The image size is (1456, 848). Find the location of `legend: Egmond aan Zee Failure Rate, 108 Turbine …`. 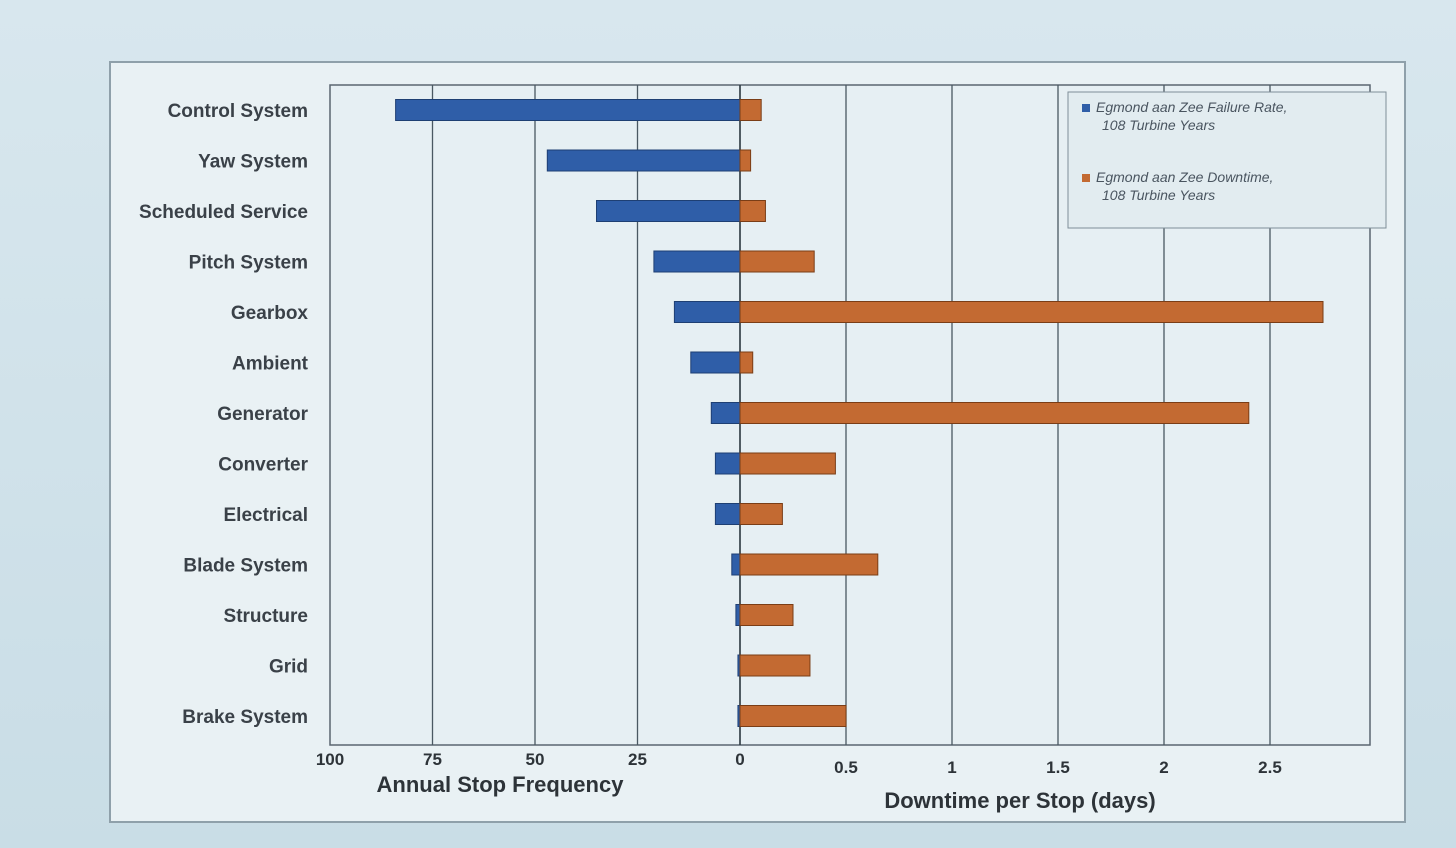

legend: Egmond aan Zee Failure Rate, 108 Turbine … is located at coordinates (1227, 160).